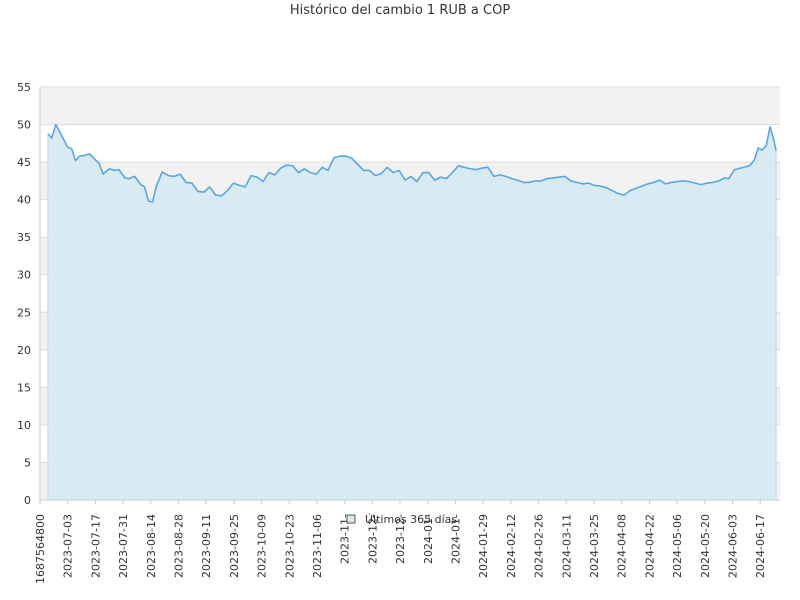 The width and height of the screenshot is (800, 600). Describe the element at coordinates (705, 546) in the screenshot. I see `x-tick-label: 2024-05-20` at that location.